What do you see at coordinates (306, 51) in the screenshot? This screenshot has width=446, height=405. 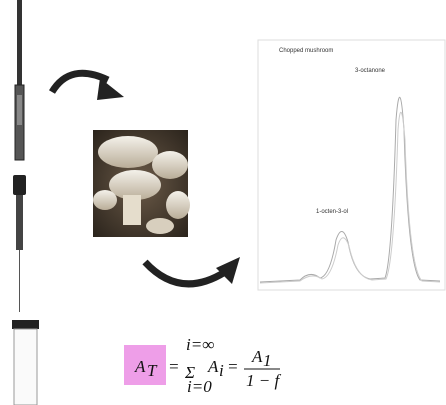 I see `chart-title: Chopped mushroom` at bounding box center [306, 51].